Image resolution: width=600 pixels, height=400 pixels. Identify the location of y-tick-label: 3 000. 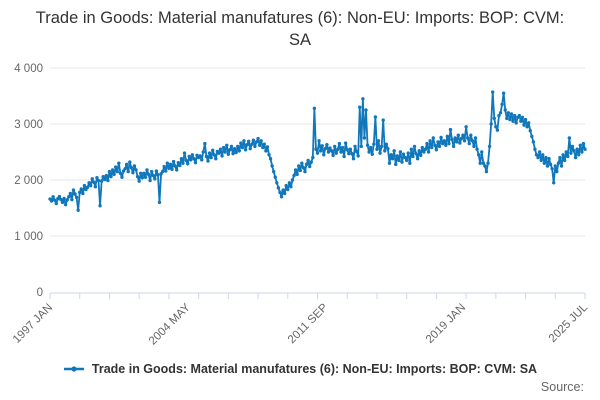
(28, 125).